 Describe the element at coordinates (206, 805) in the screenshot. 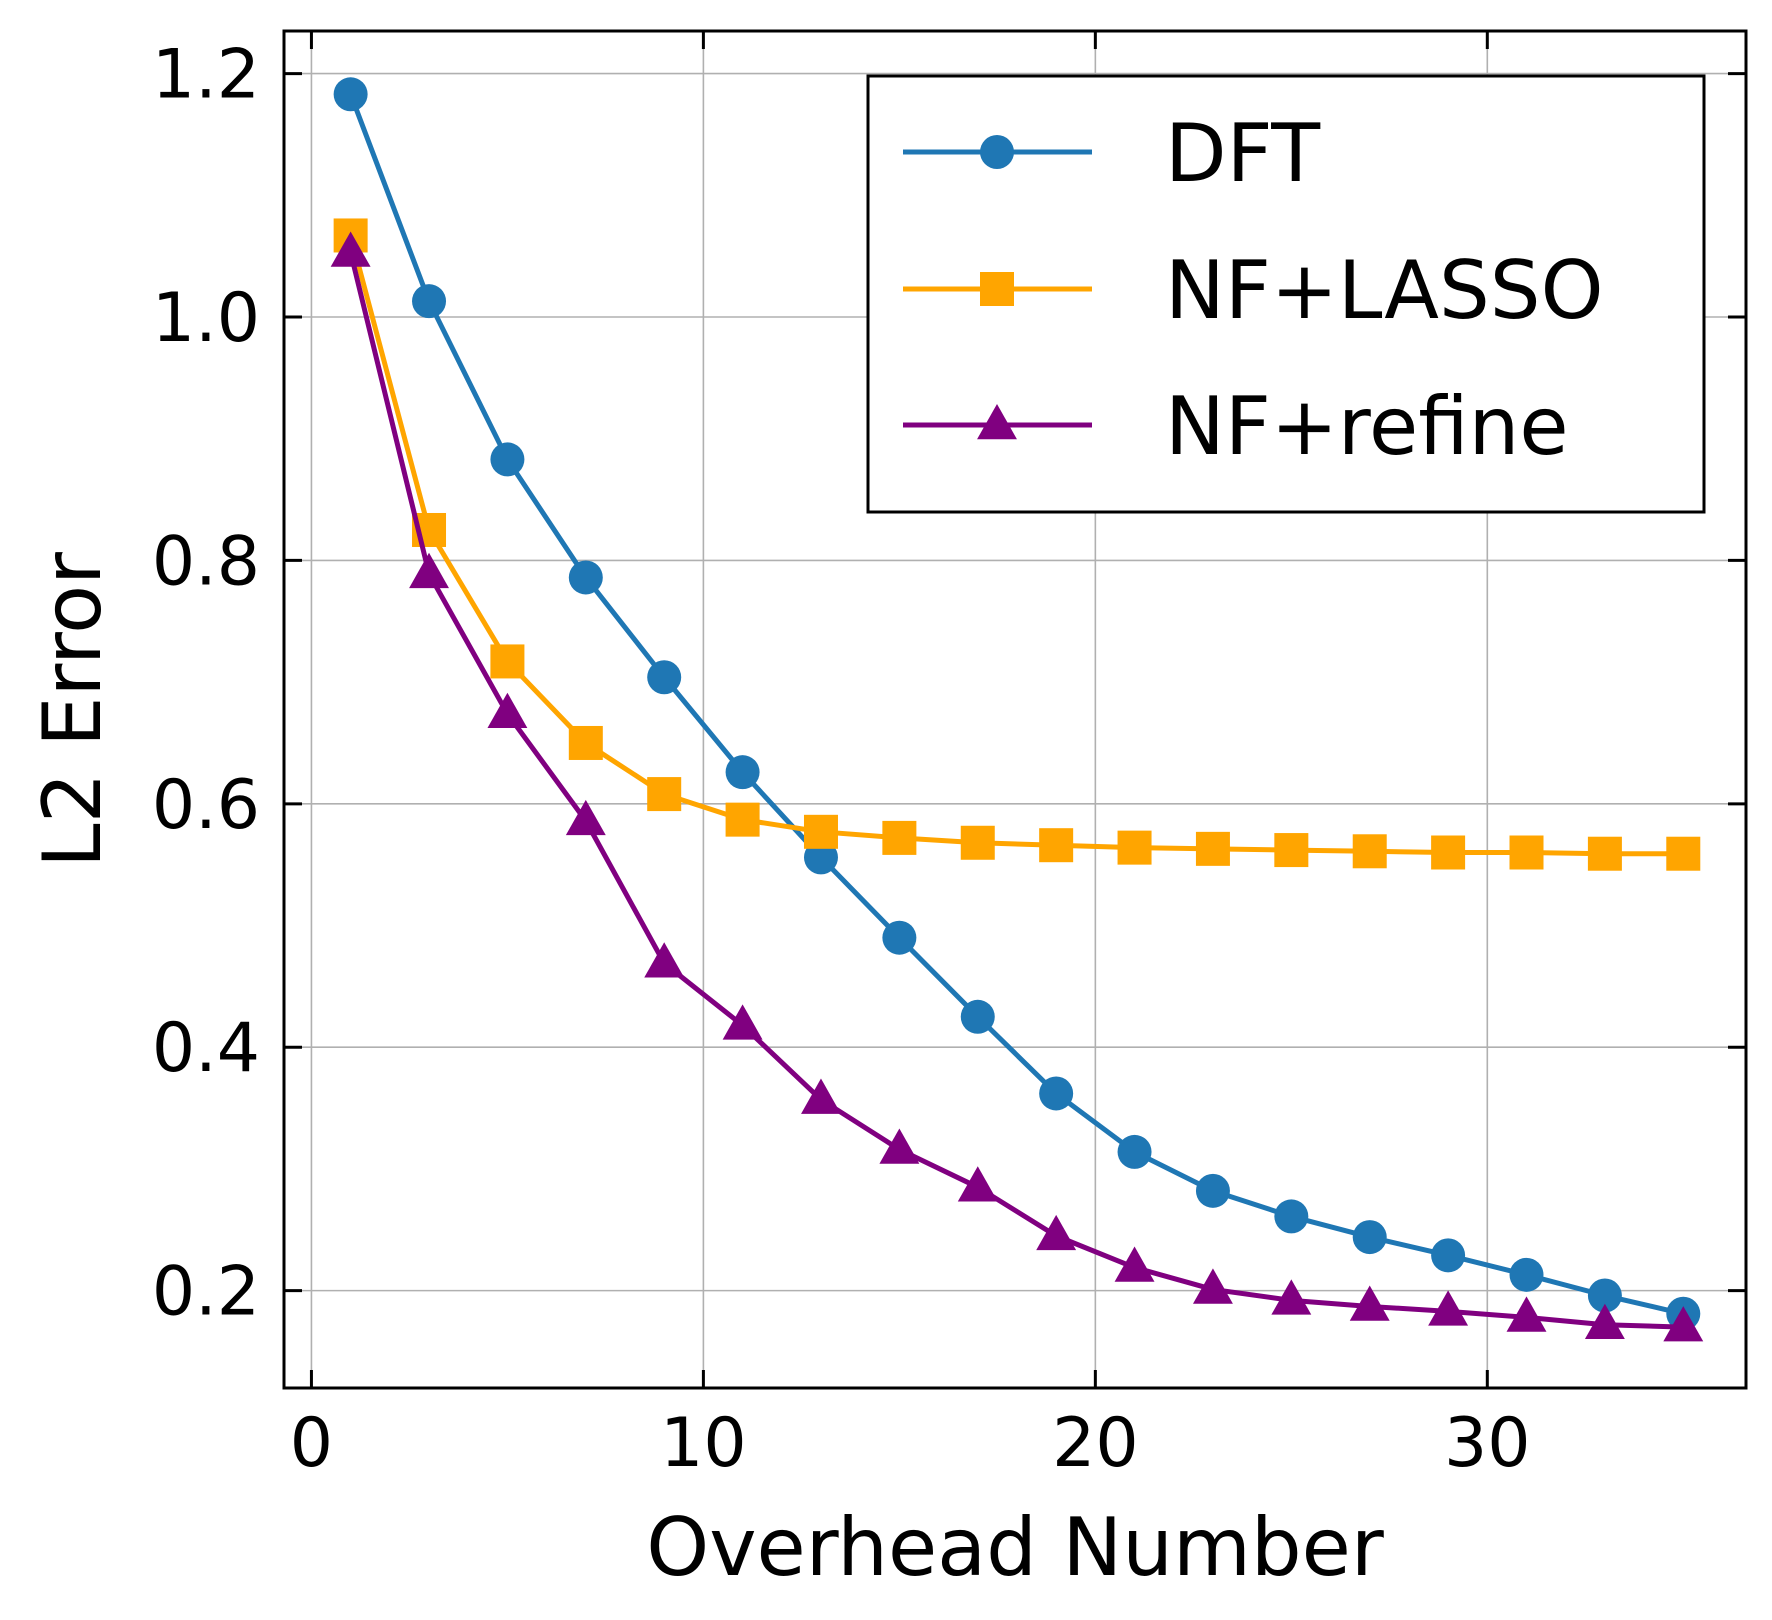

I see `y-tick-label: 0.6` at that location.